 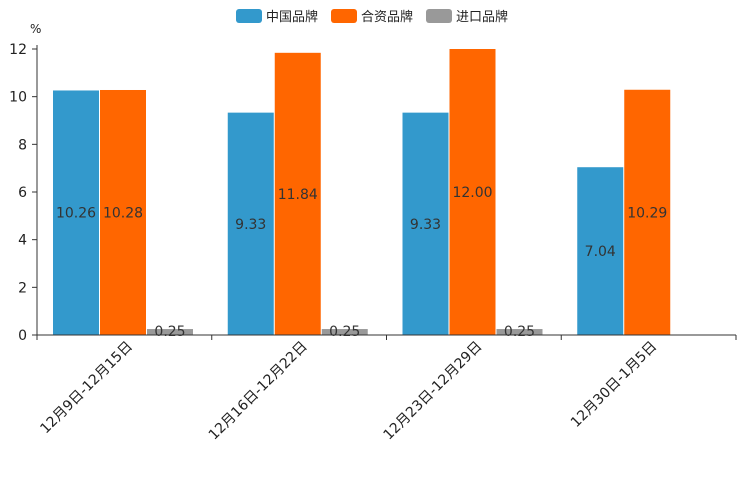 I want to click on value-label-series-3-category-2: 0.25, so click(x=344, y=332).